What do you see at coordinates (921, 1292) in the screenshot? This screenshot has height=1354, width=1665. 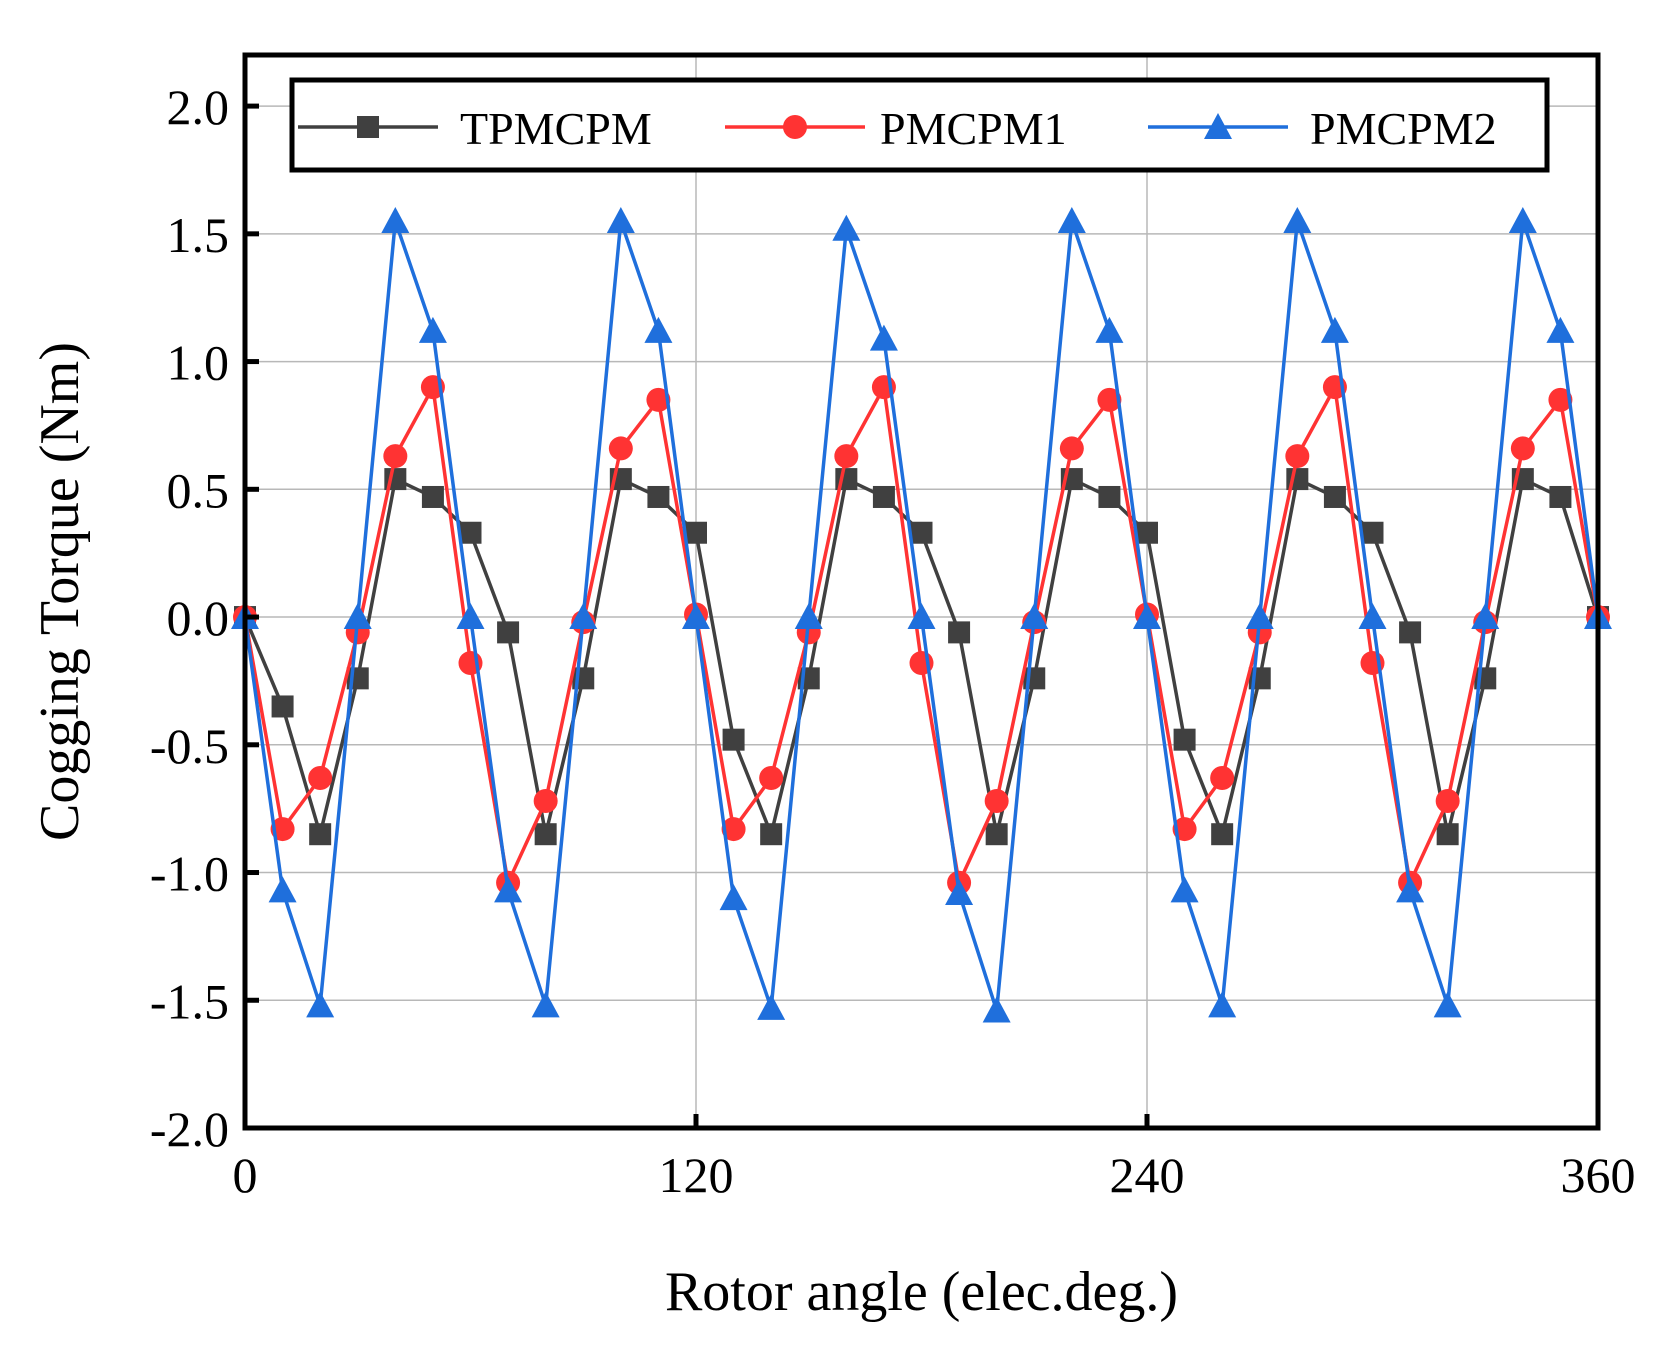 I see `x-axis-title: Rotor angle (elec.deg.)` at bounding box center [921, 1292].